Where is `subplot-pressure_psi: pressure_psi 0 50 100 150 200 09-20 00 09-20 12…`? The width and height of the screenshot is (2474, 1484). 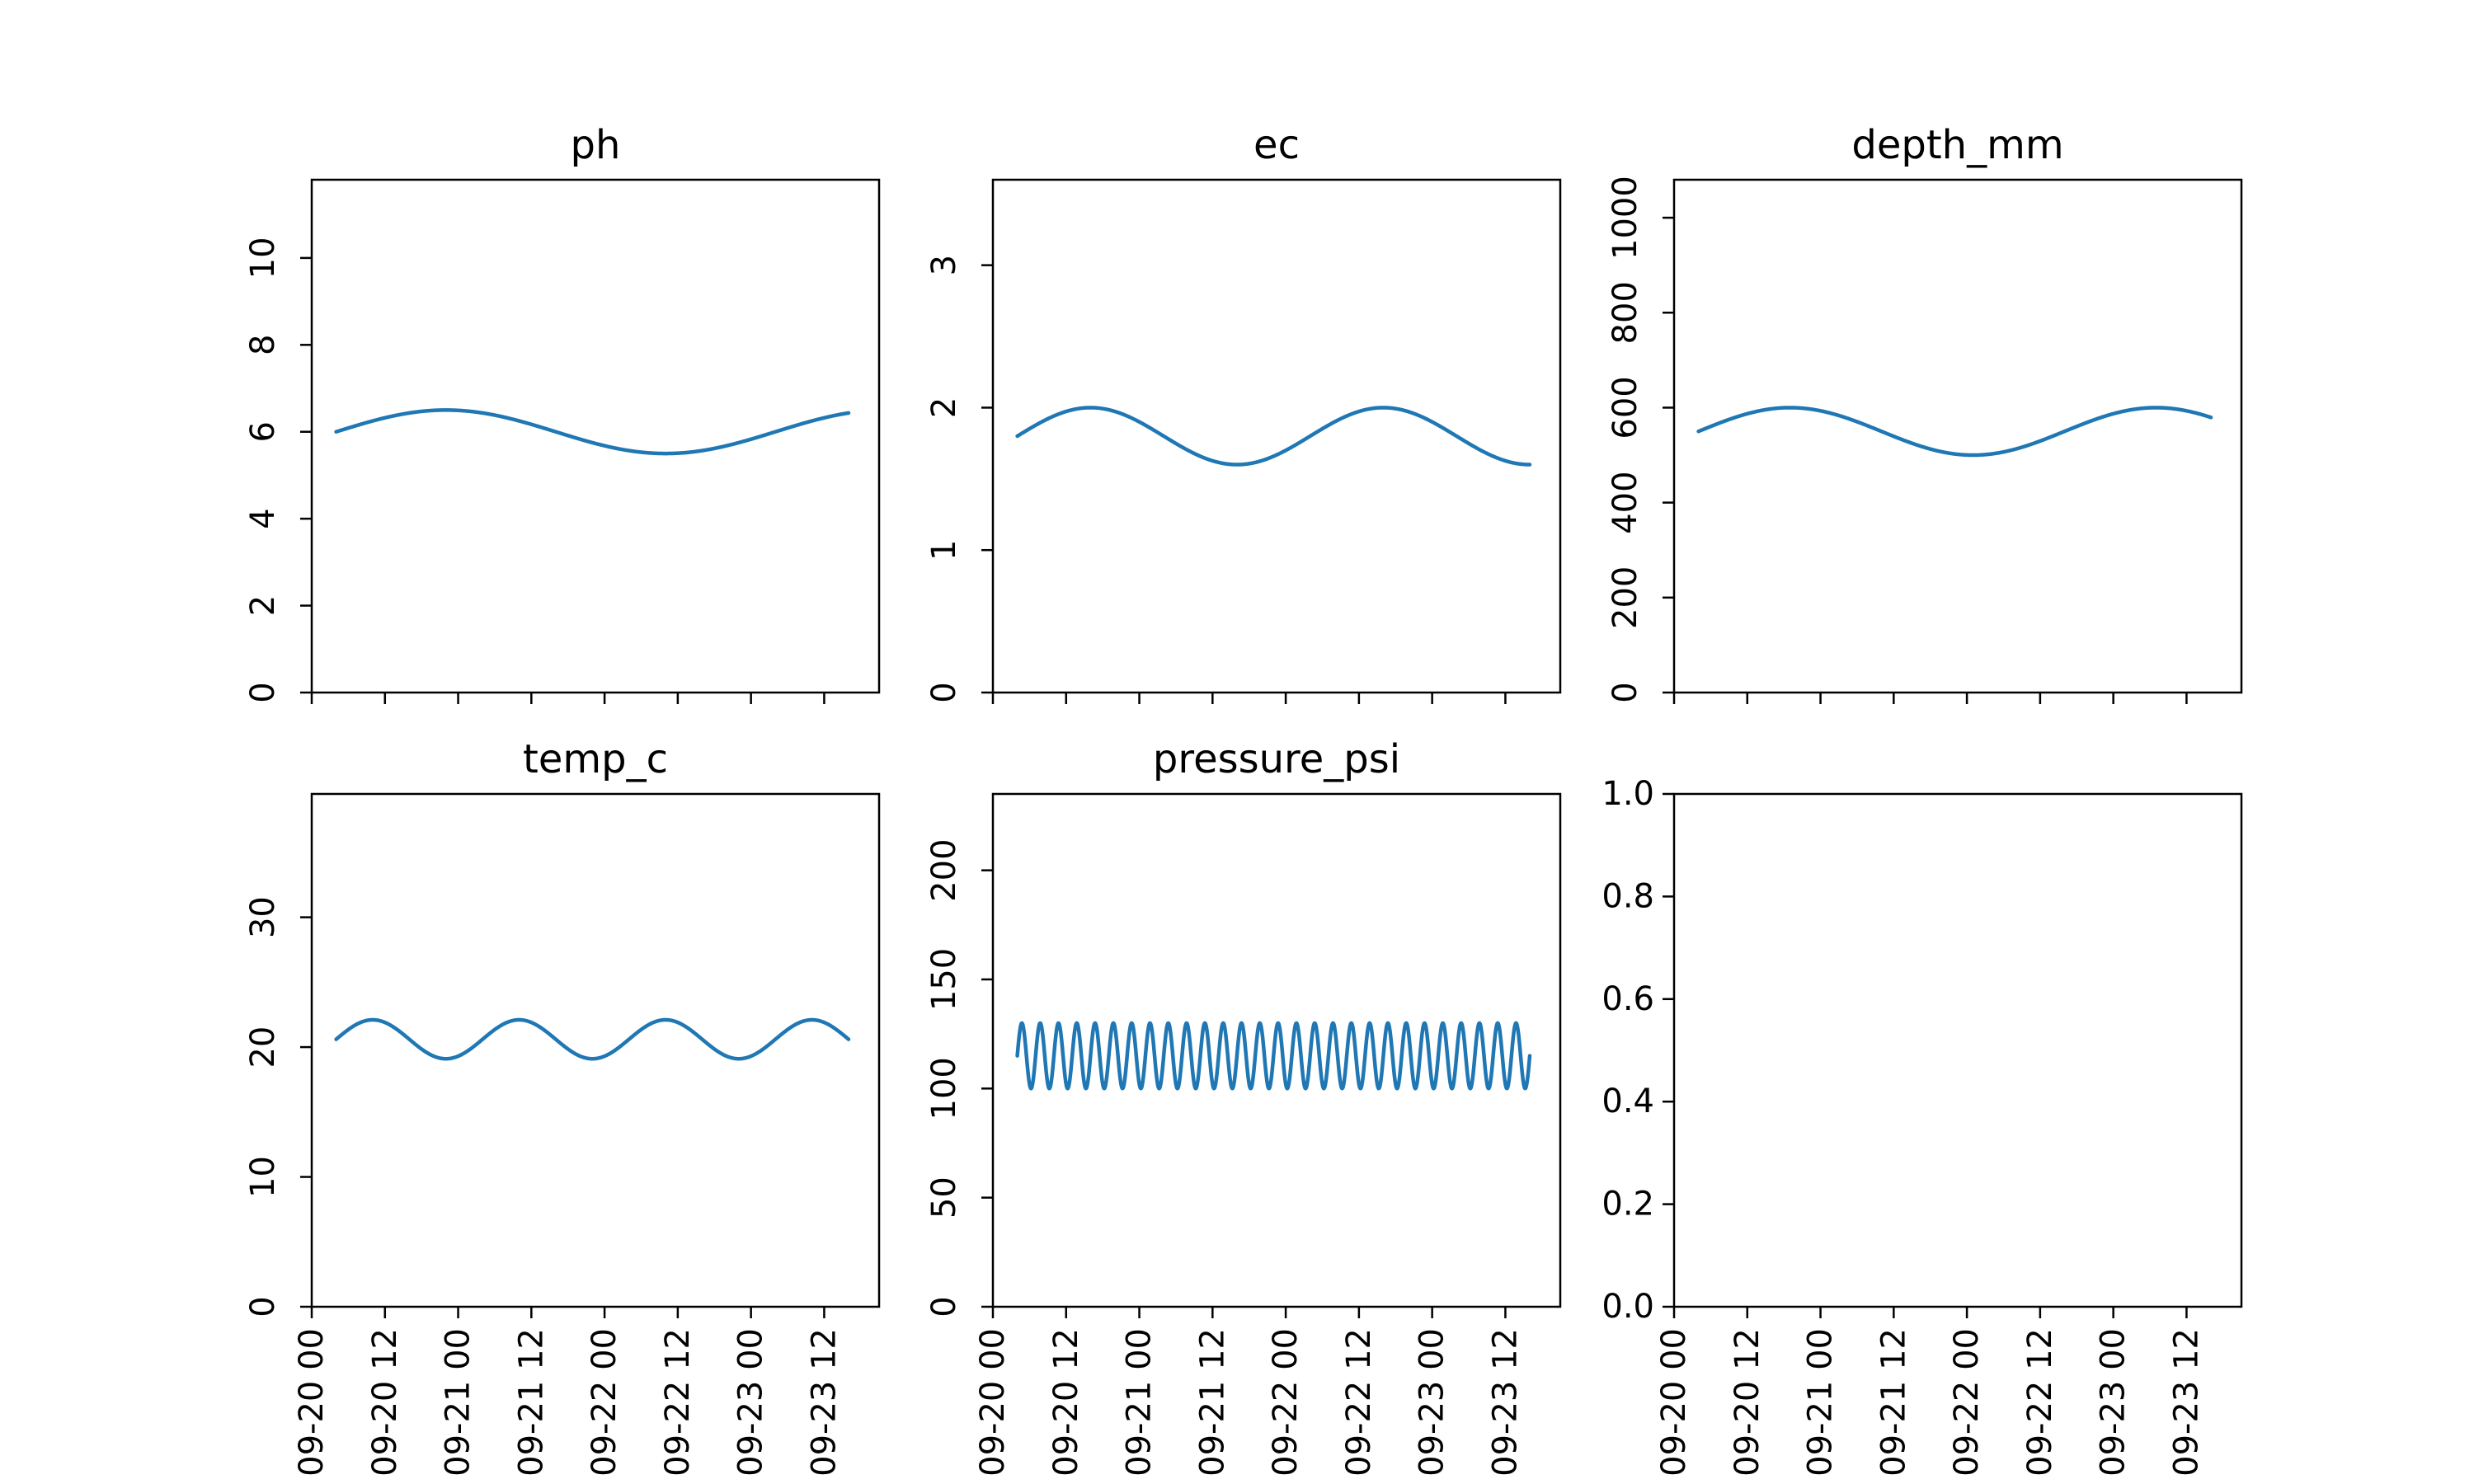 subplot-pressure_psi: pressure_psi 0 50 100 150 200 09-20 00 09-20 12… is located at coordinates (1243, 1106).